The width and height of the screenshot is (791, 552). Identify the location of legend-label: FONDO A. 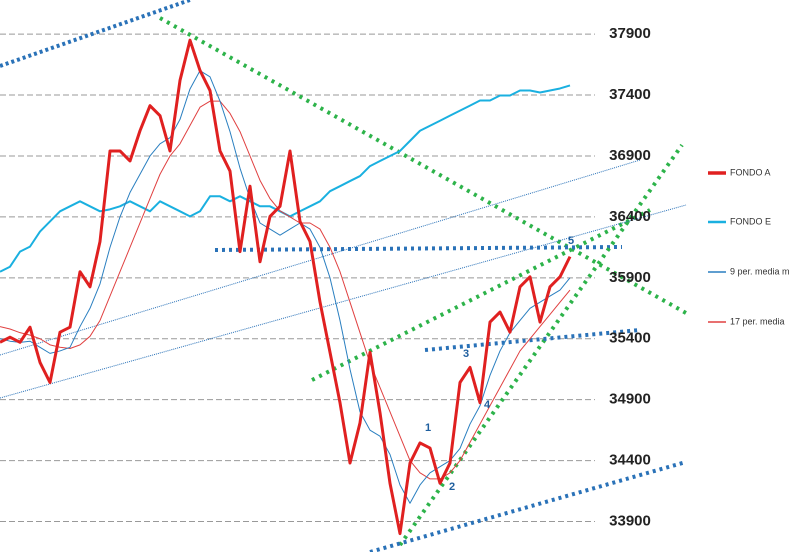
(750, 172).